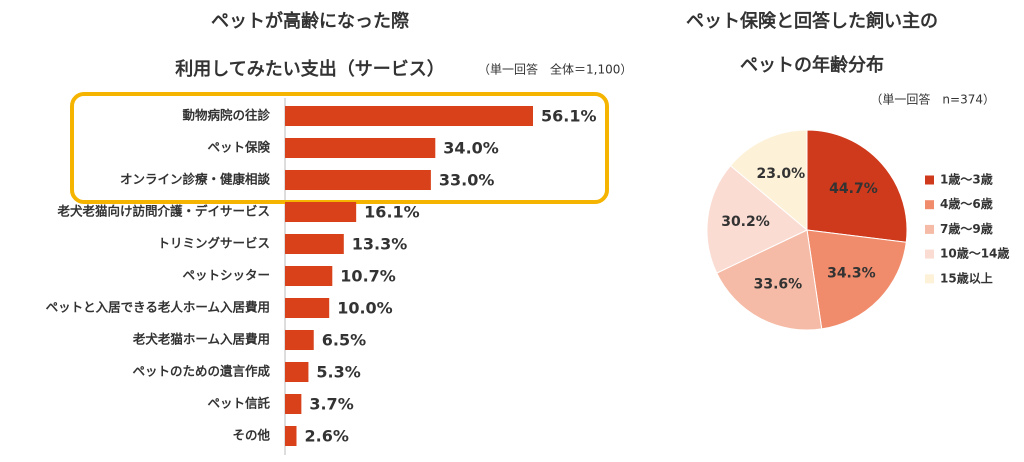 This screenshot has height=462, width=1024. What do you see at coordinates (853, 189) in the screenshot?
I see `slice-label: 44.7%` at bounding box center [853, 189].